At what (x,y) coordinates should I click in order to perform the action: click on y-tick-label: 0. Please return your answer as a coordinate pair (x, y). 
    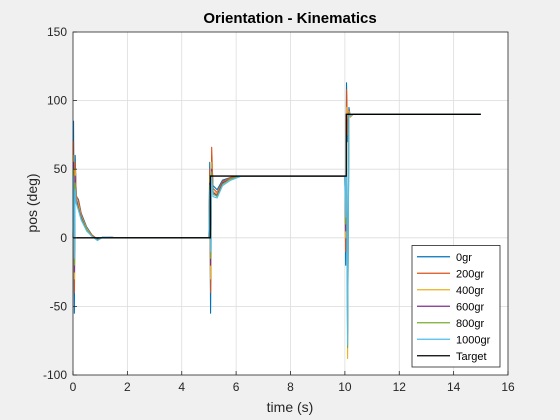
    Looking at the image, I should click on (63, 238).